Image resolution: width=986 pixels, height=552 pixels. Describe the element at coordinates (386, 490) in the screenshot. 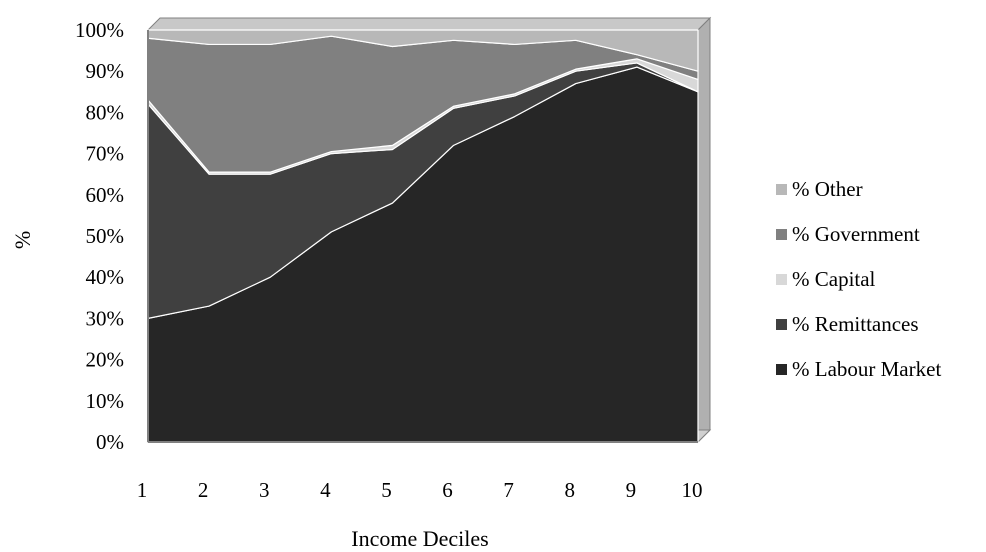

I see `x-tick-label: 5` at that location.